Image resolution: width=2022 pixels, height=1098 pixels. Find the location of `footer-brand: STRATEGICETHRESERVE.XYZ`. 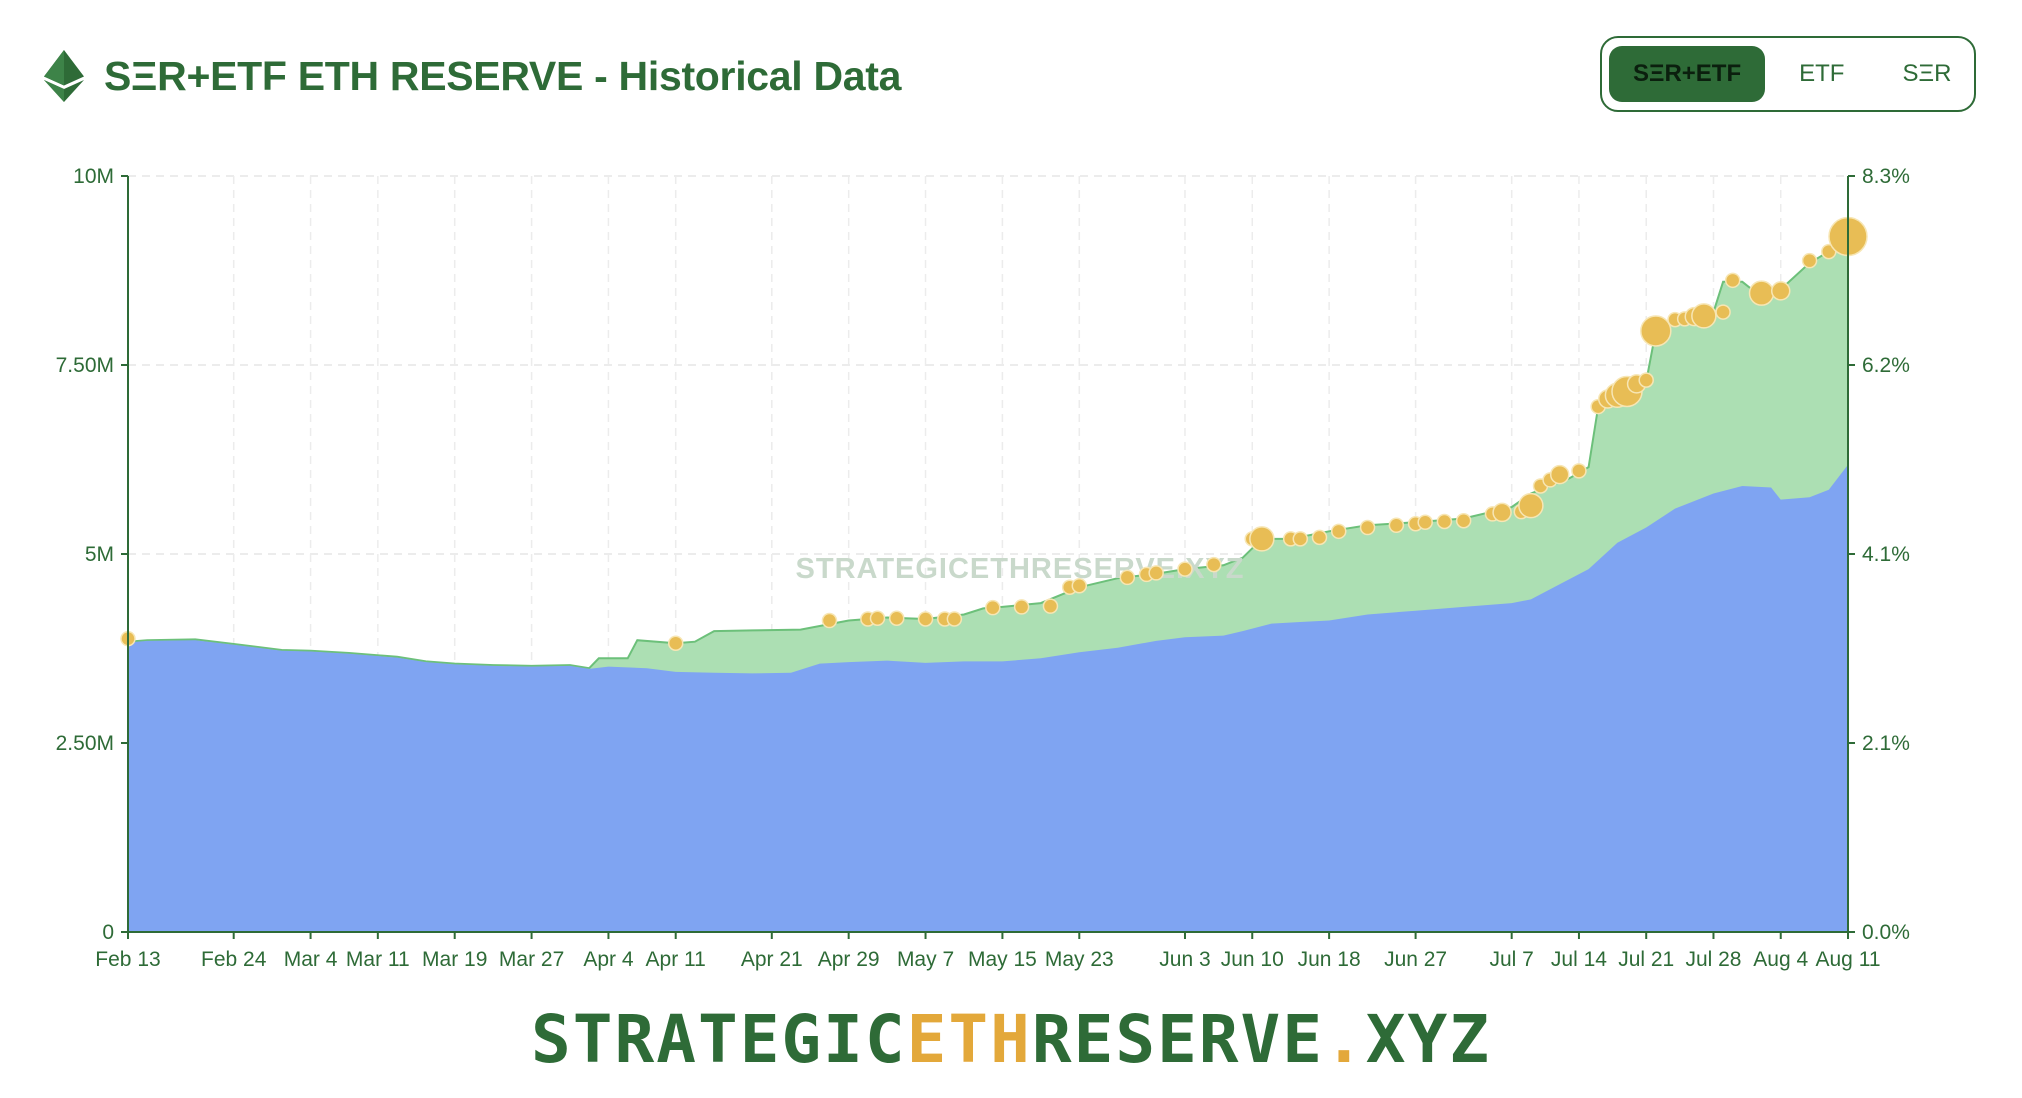

footer-brand: STRATEGICETHRESERVE.XYZ is located at coordinates (1011, 1040).